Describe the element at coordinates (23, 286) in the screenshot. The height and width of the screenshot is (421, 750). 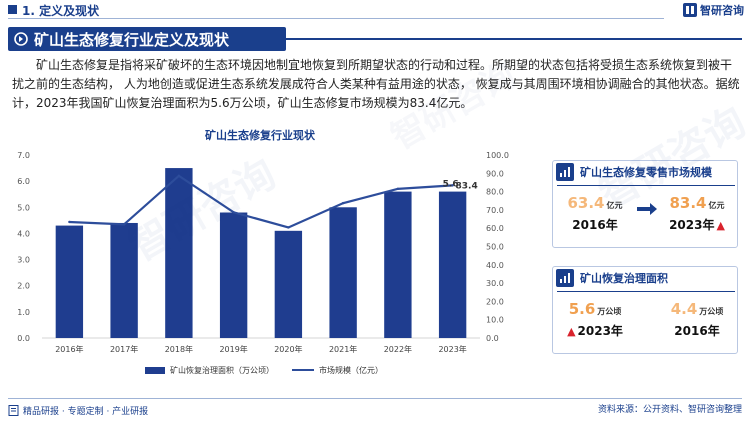
I see `left-axis-tick: 2.0` at that location.